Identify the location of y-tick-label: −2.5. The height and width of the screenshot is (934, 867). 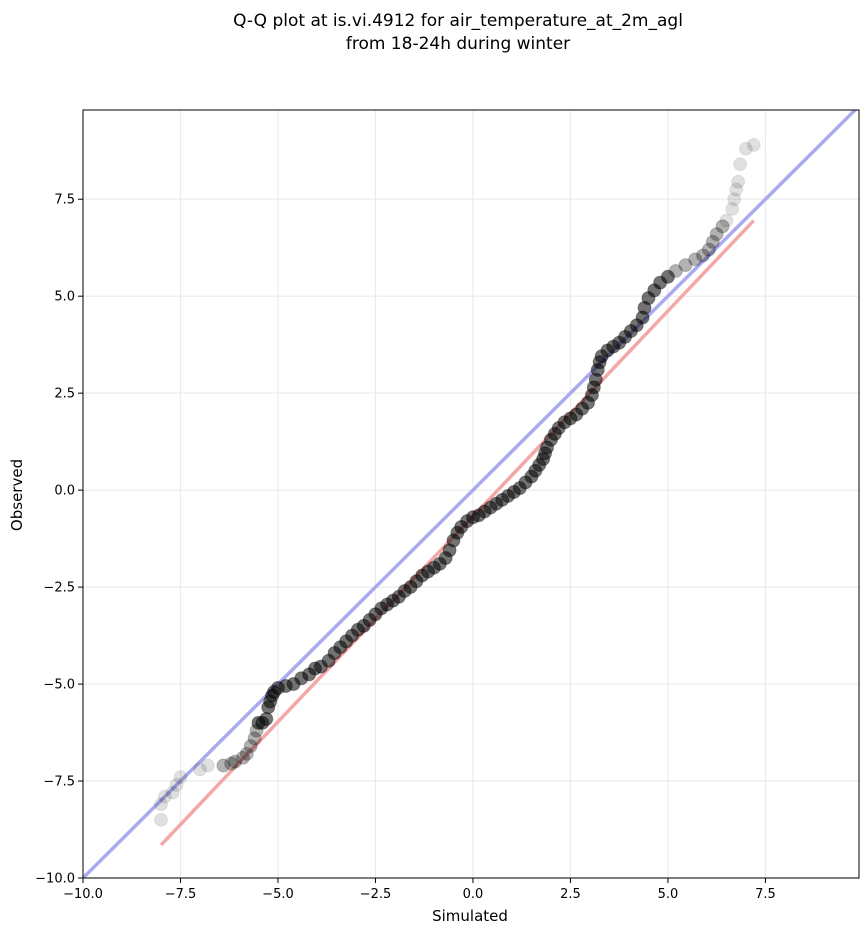
(59, 588).